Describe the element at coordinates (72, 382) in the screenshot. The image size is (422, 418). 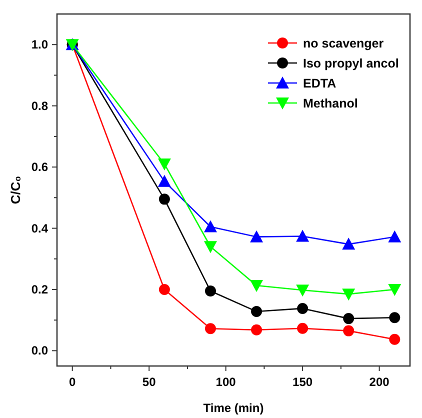
I see `x-tick-label: 0` at that location.